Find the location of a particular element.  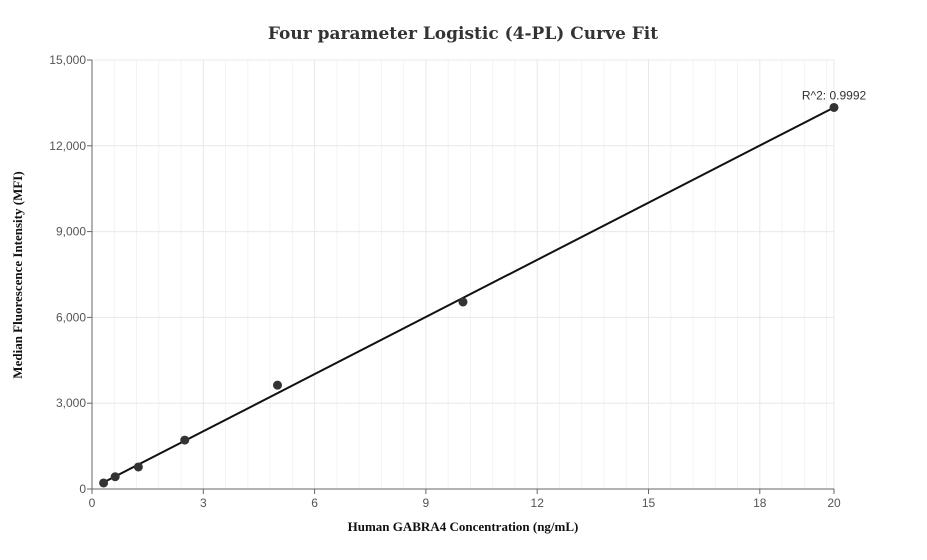

x-tick-label: 20 is located at coordinates (834, 503).